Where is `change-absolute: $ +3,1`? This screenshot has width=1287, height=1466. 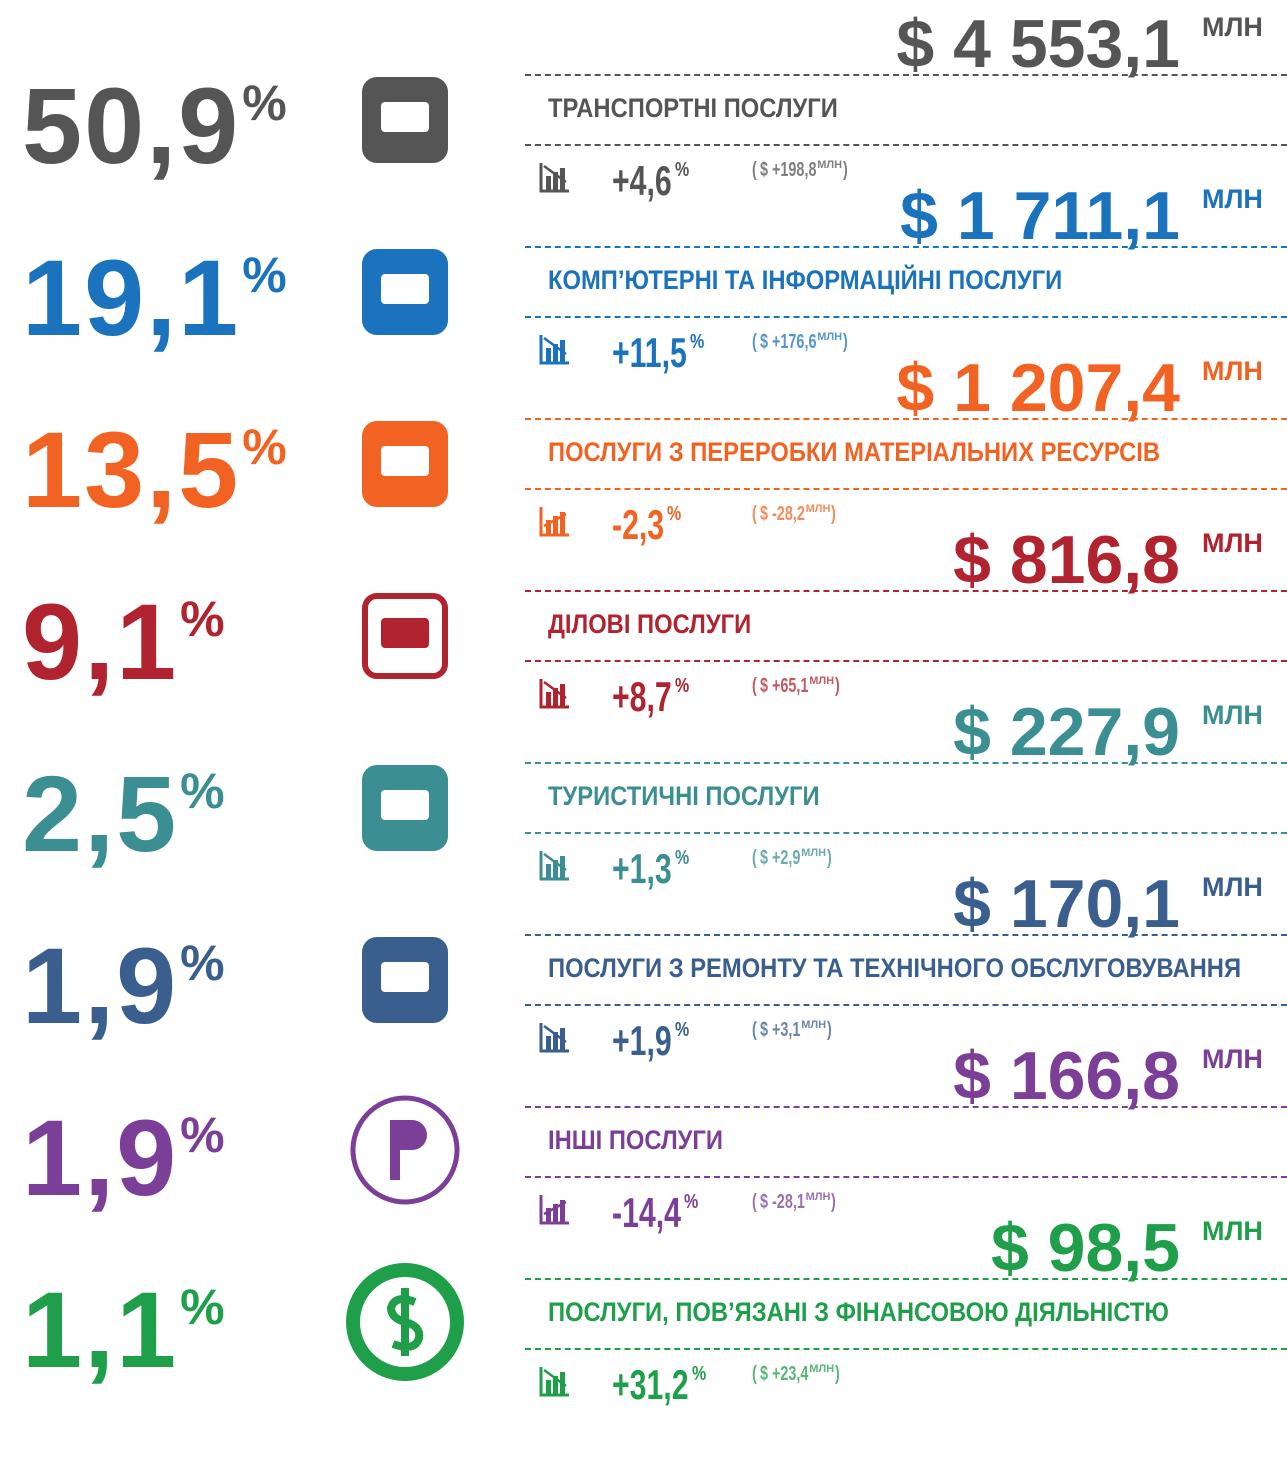 change-absolute: $ +3,1 is located at coordinates (780, 1030).